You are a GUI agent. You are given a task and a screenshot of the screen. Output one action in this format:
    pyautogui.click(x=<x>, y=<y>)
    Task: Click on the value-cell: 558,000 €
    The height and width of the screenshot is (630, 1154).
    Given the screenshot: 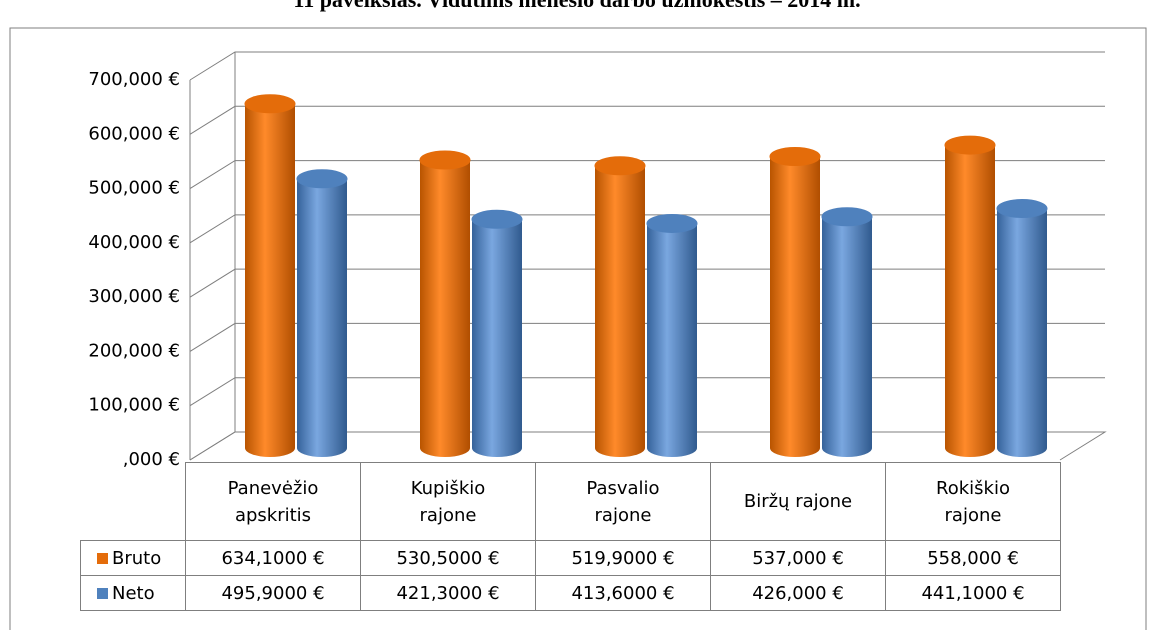 What is the action you would take?
    pyautogui.click(x=973, y=558)
    